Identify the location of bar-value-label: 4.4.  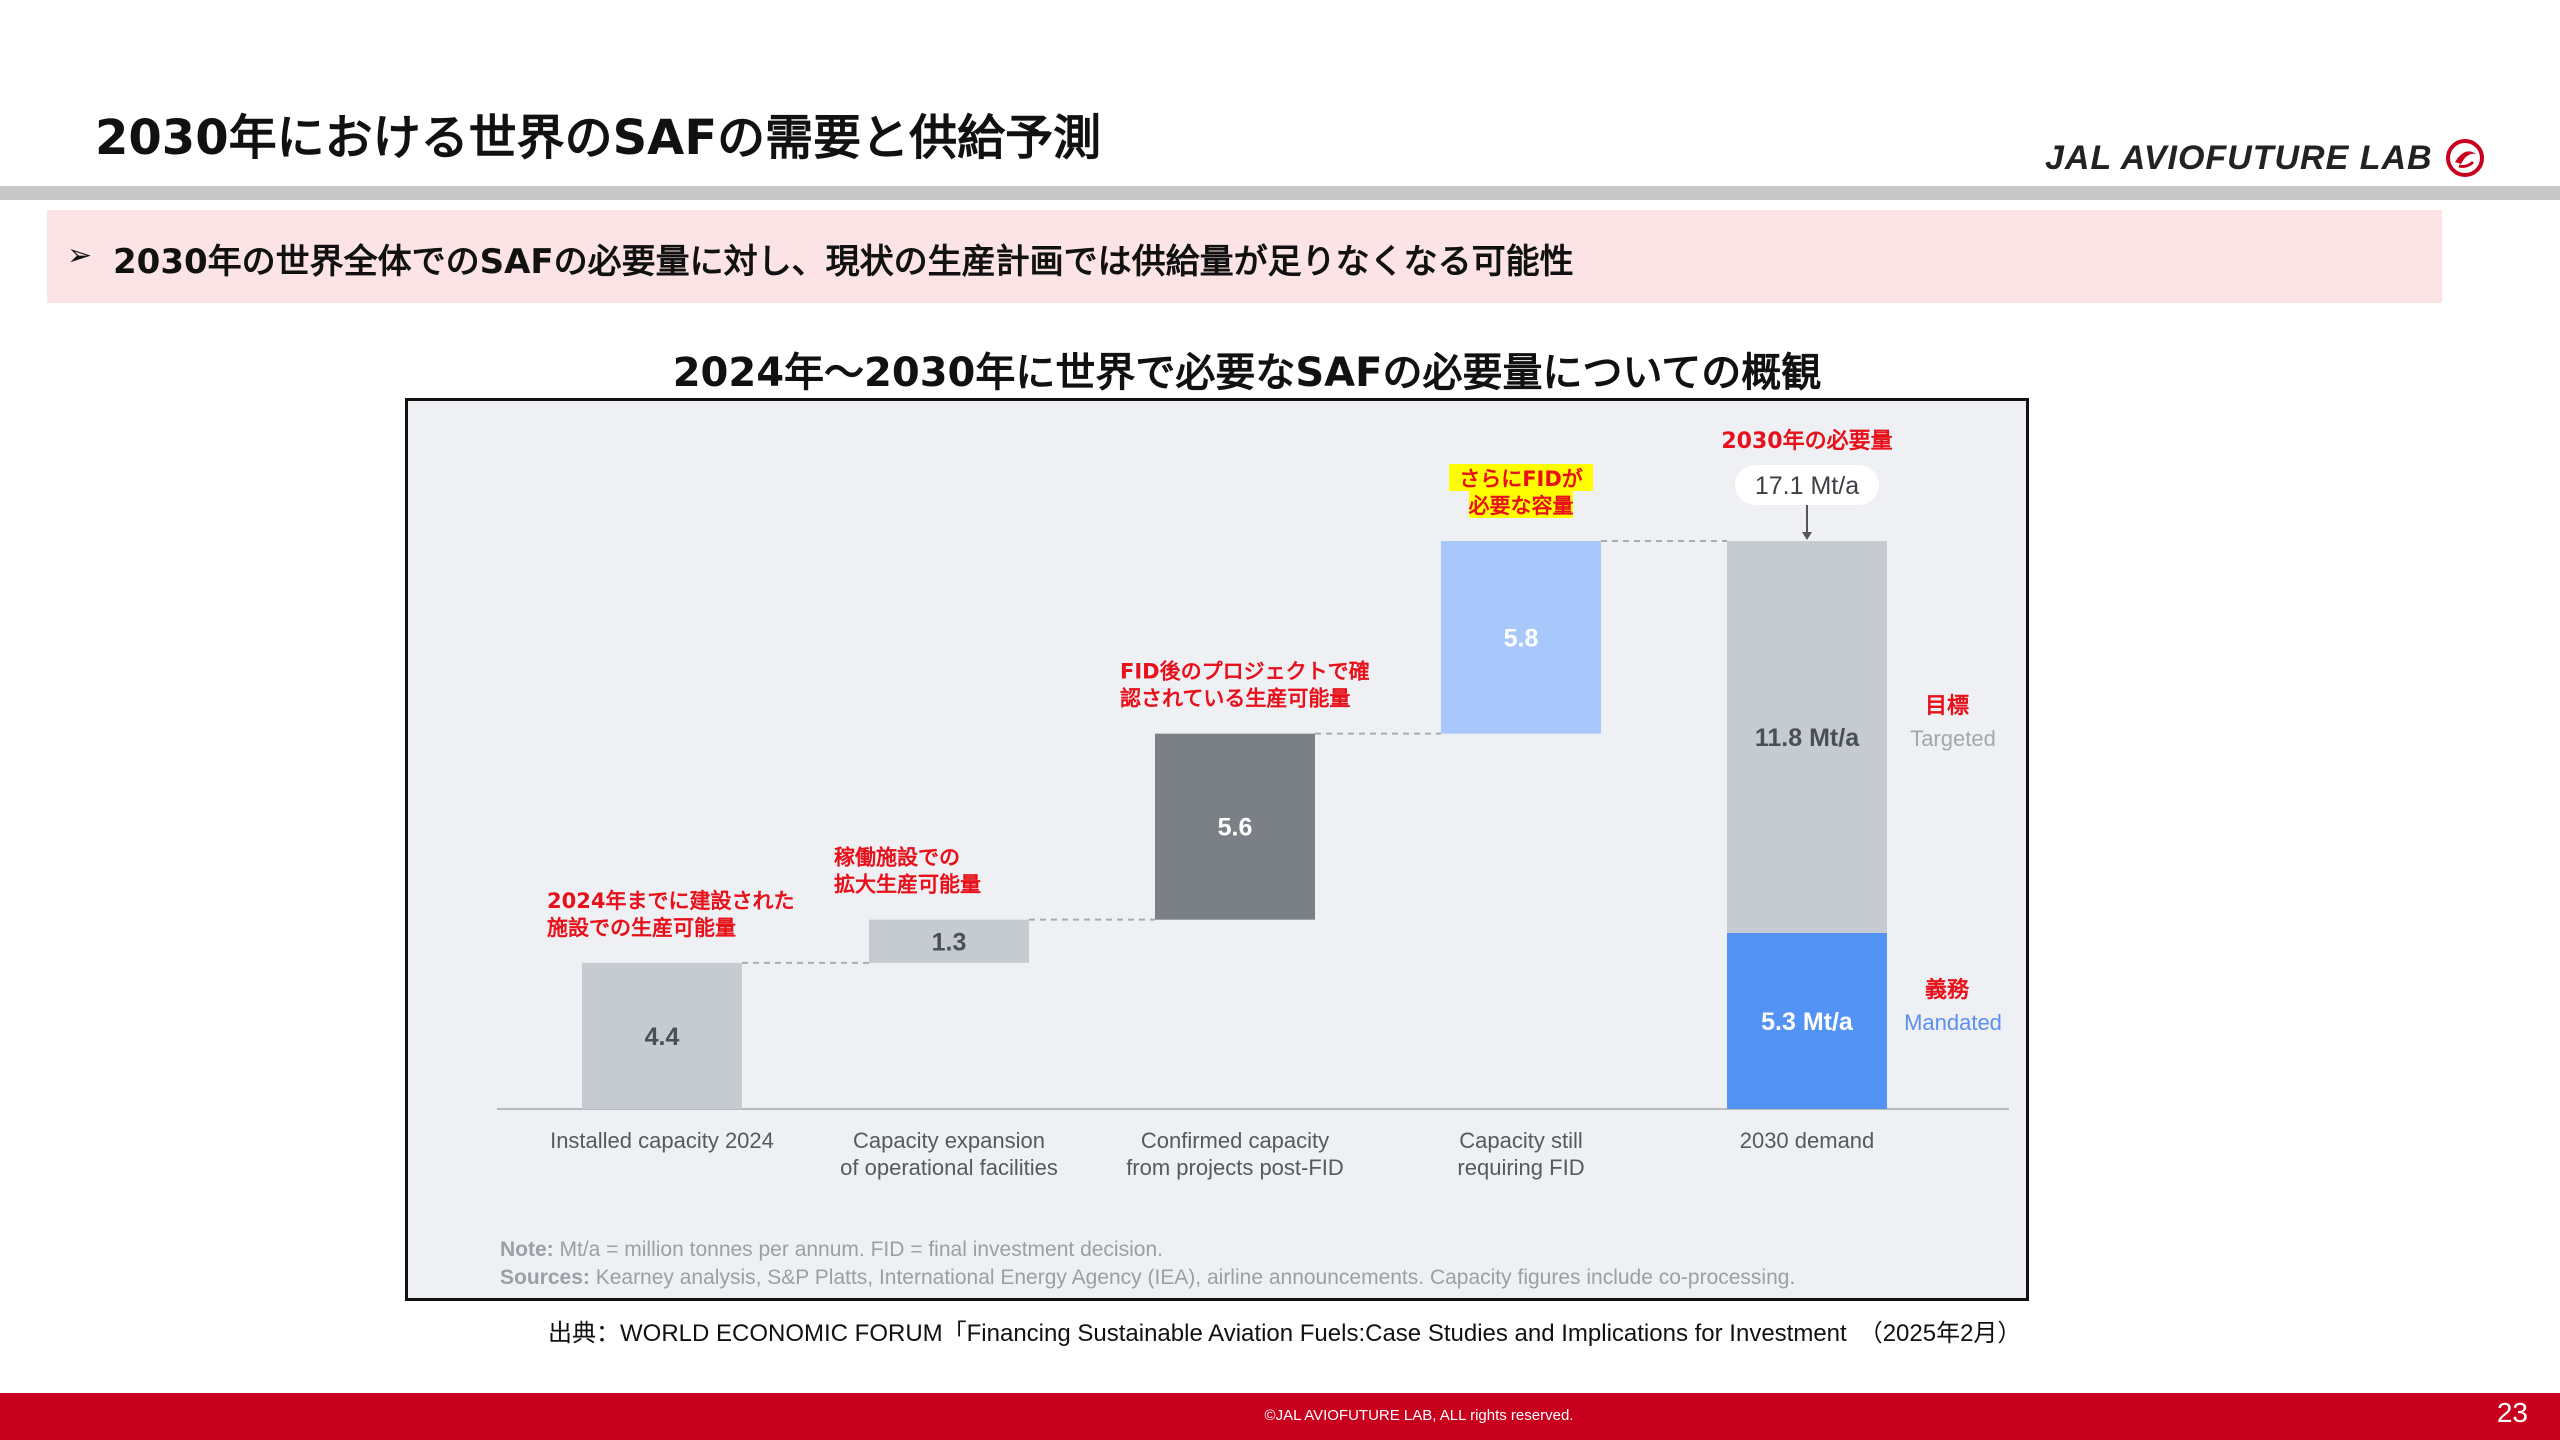
(662, 1037).